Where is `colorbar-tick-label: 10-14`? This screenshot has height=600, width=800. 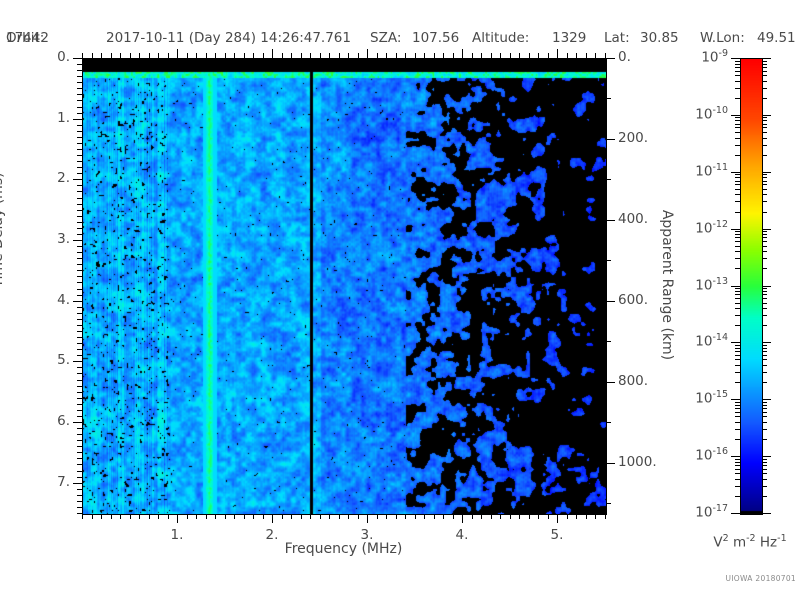 colorbar-tick-label: 10-14 is located at coordinates (711, 341).